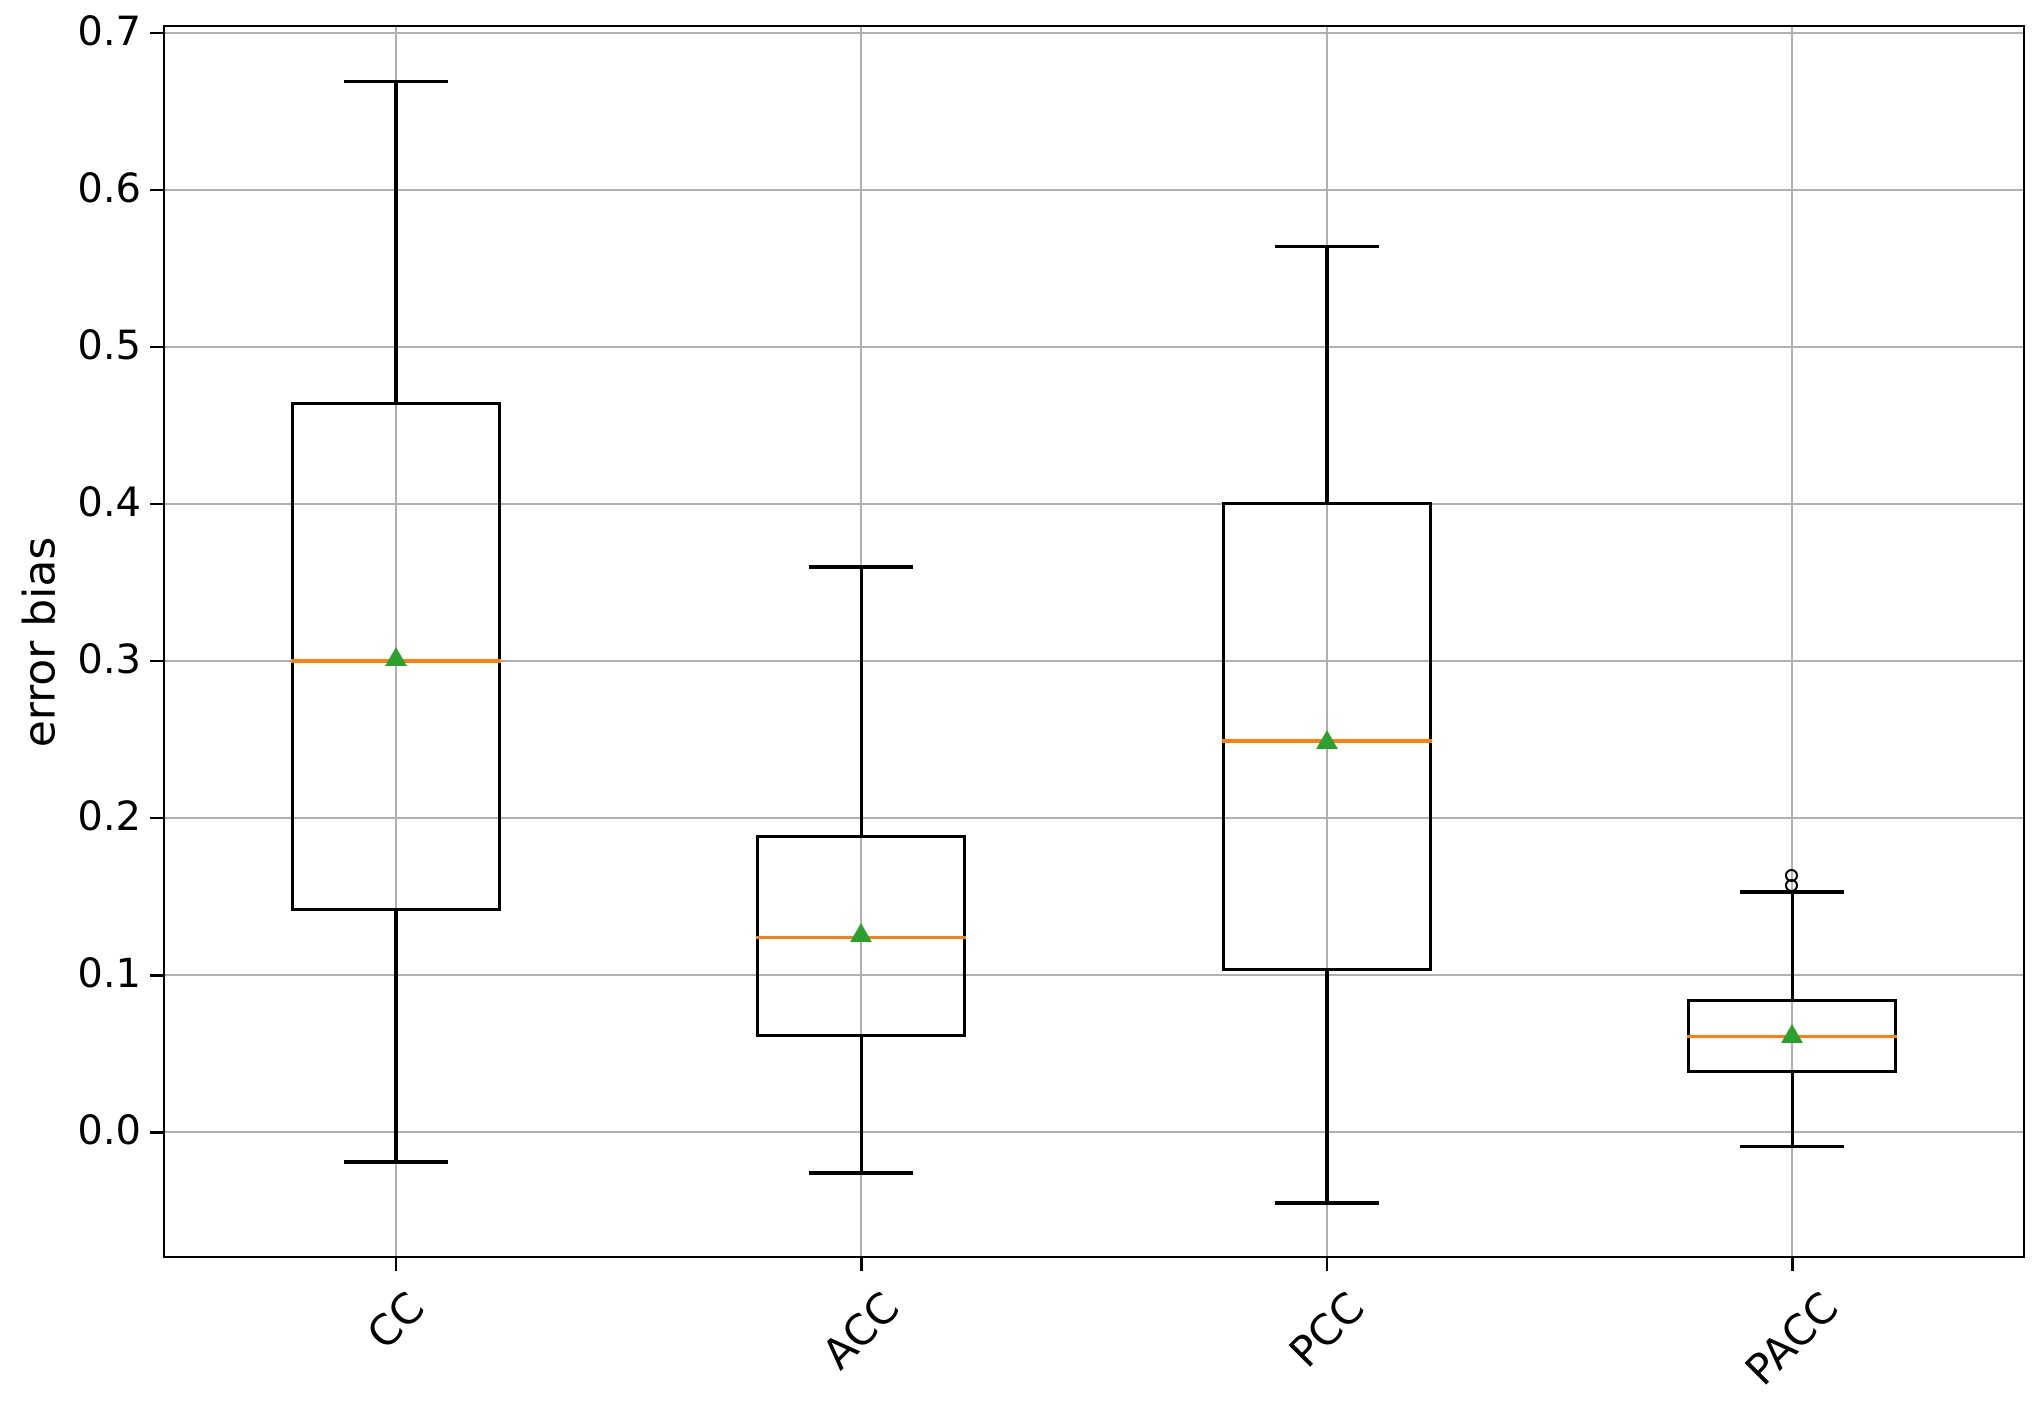  What do you see at coordinates (1792, 876) in the screenshot?
I see `outlier-point` at bounding box center [1792, 876].